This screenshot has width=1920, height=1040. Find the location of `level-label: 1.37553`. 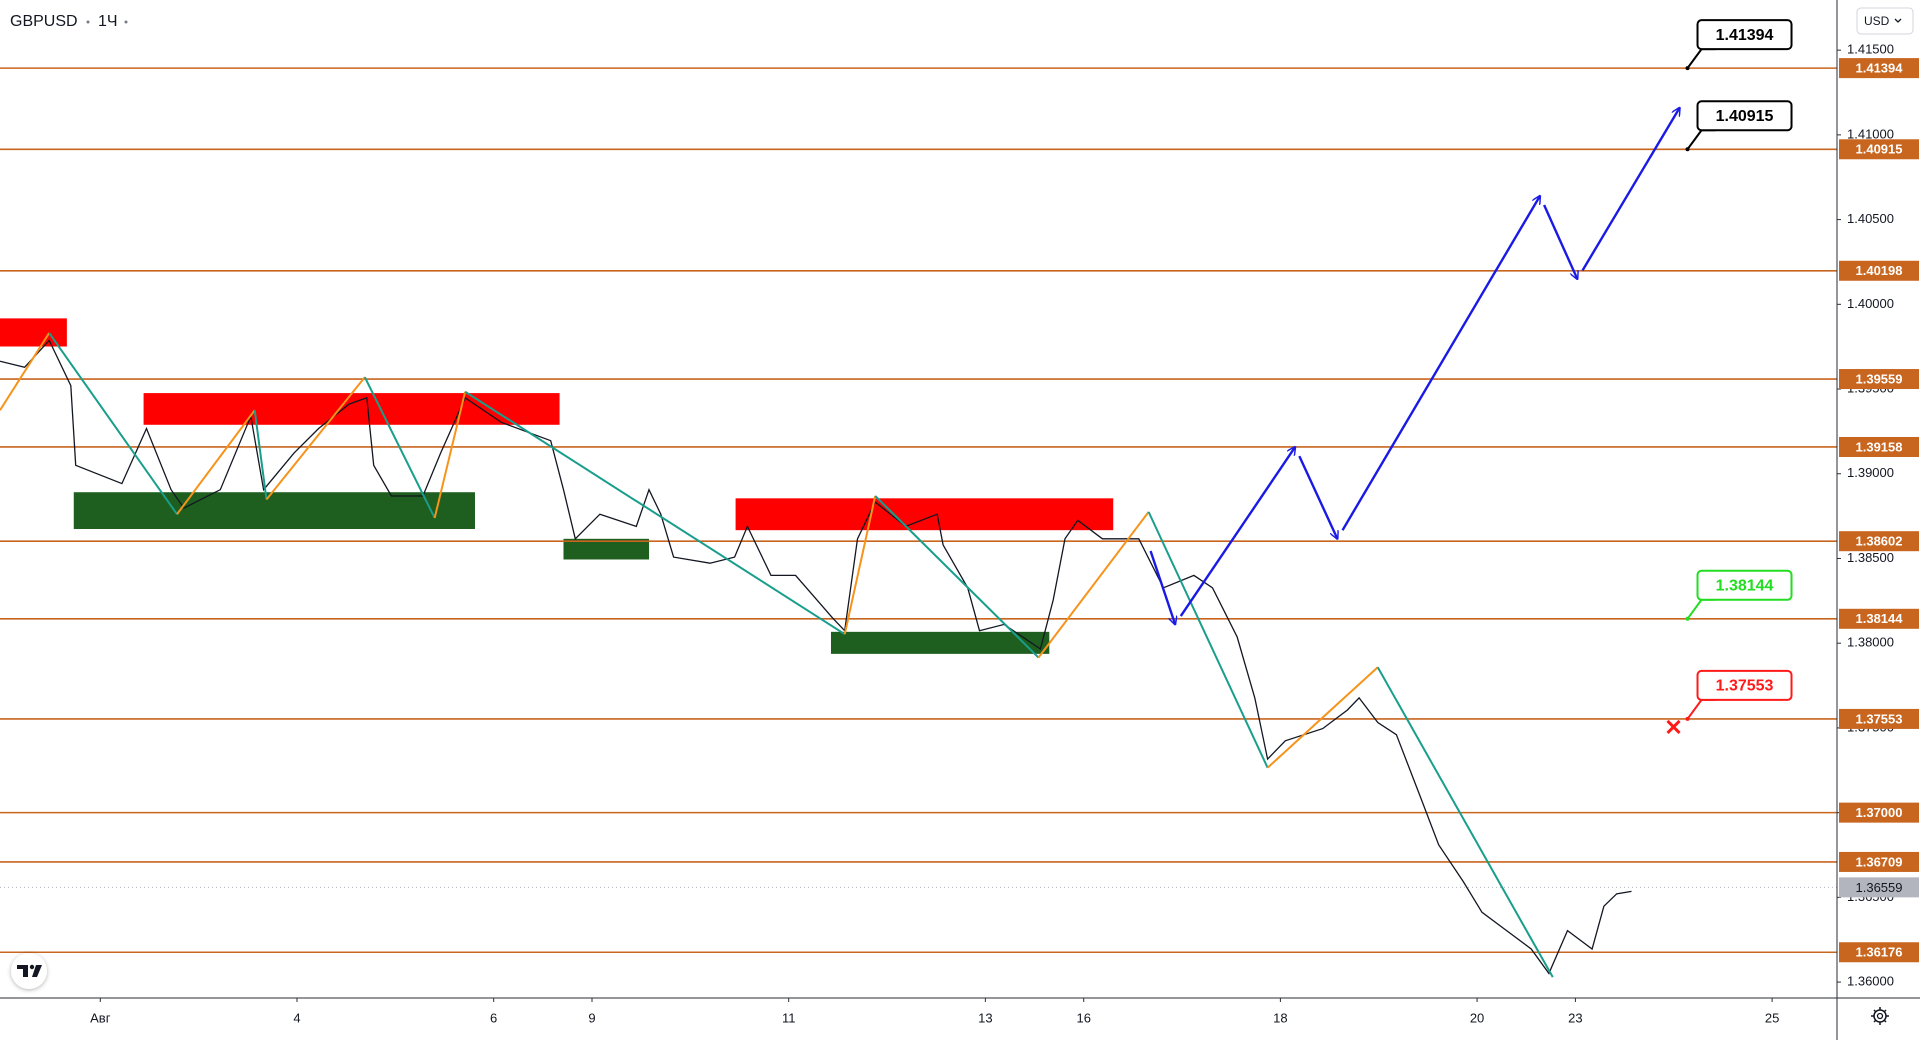

level-label: 1.37553 is located at coordinates (1879, 718).